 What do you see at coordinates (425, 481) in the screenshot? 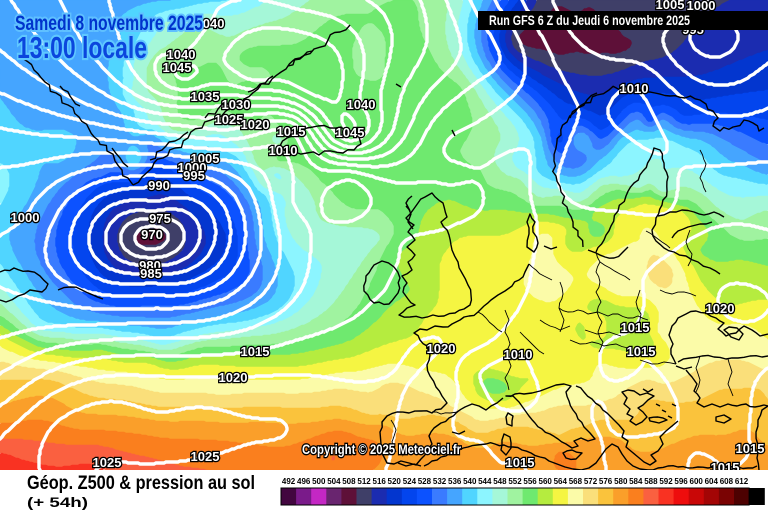
I see `svg-text: 528` at bounding box center [425, 481].